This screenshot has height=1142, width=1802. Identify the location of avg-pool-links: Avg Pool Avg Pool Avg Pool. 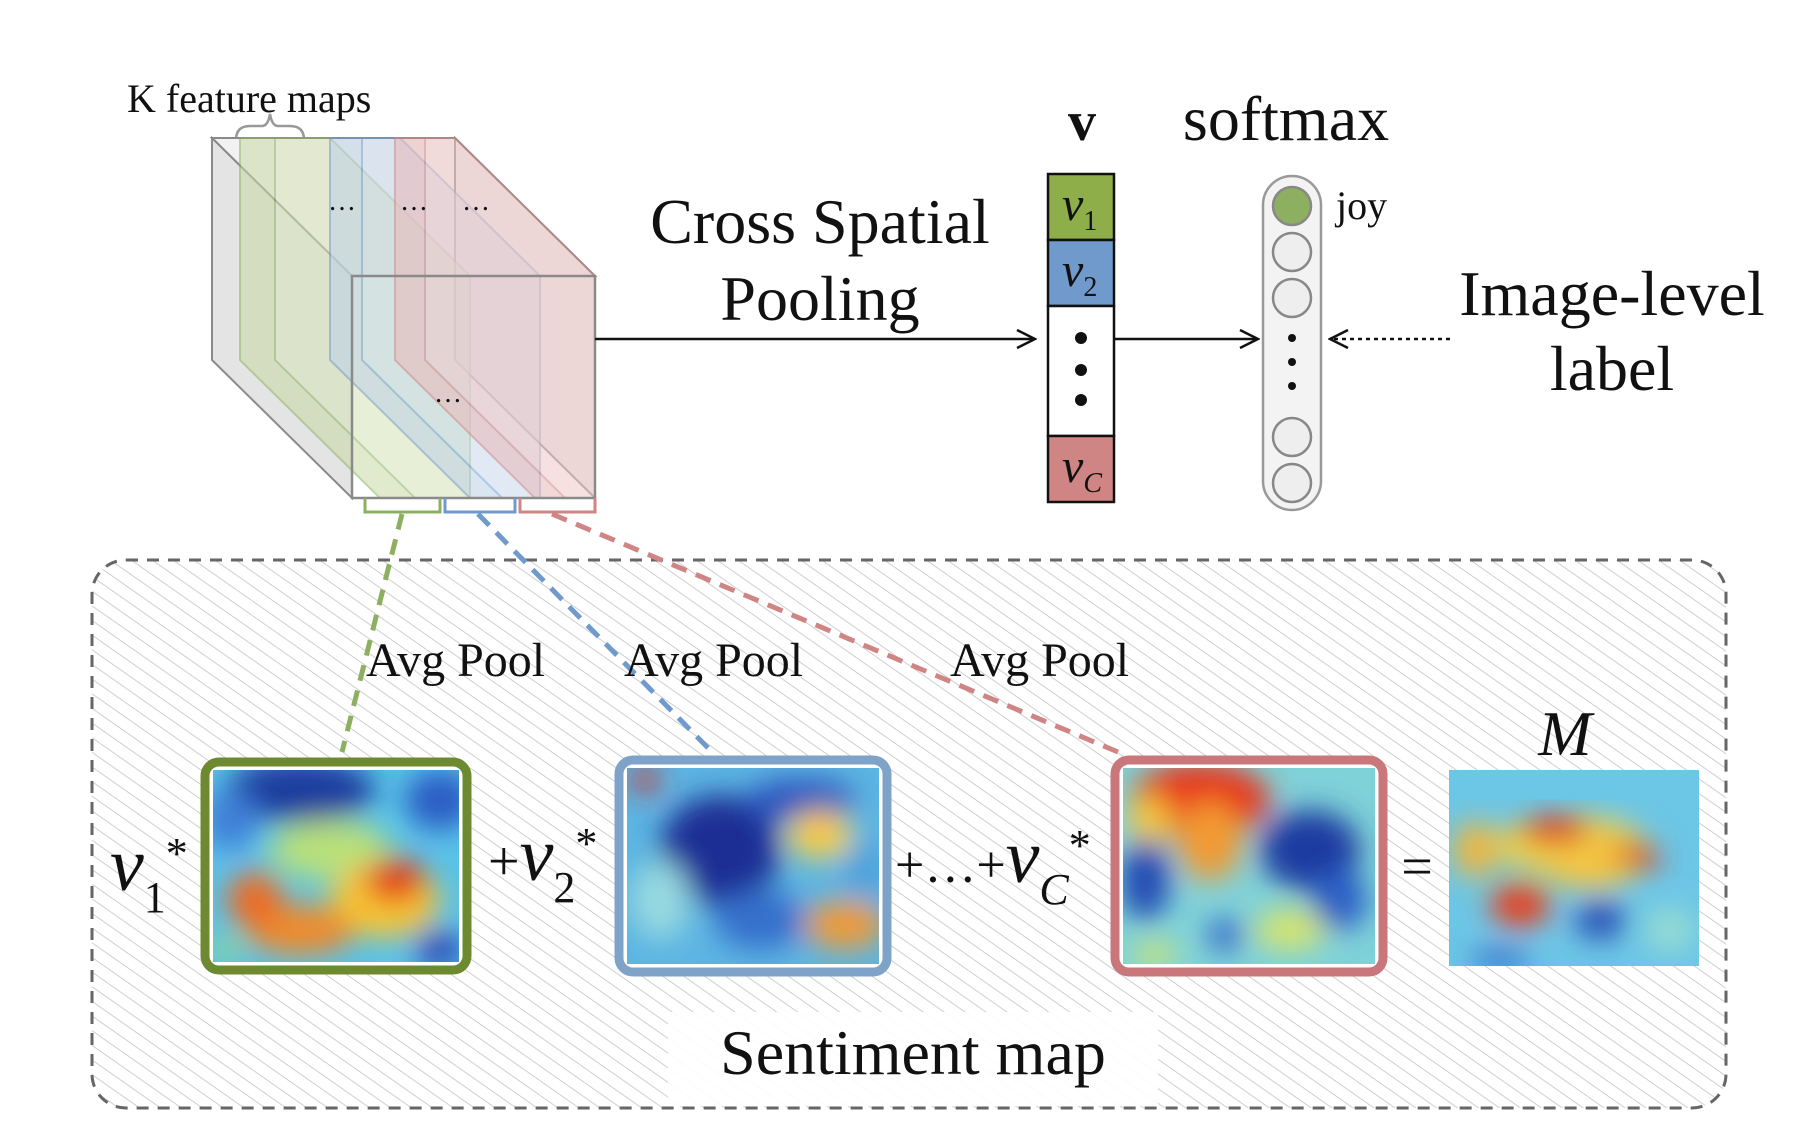
(734, 633).